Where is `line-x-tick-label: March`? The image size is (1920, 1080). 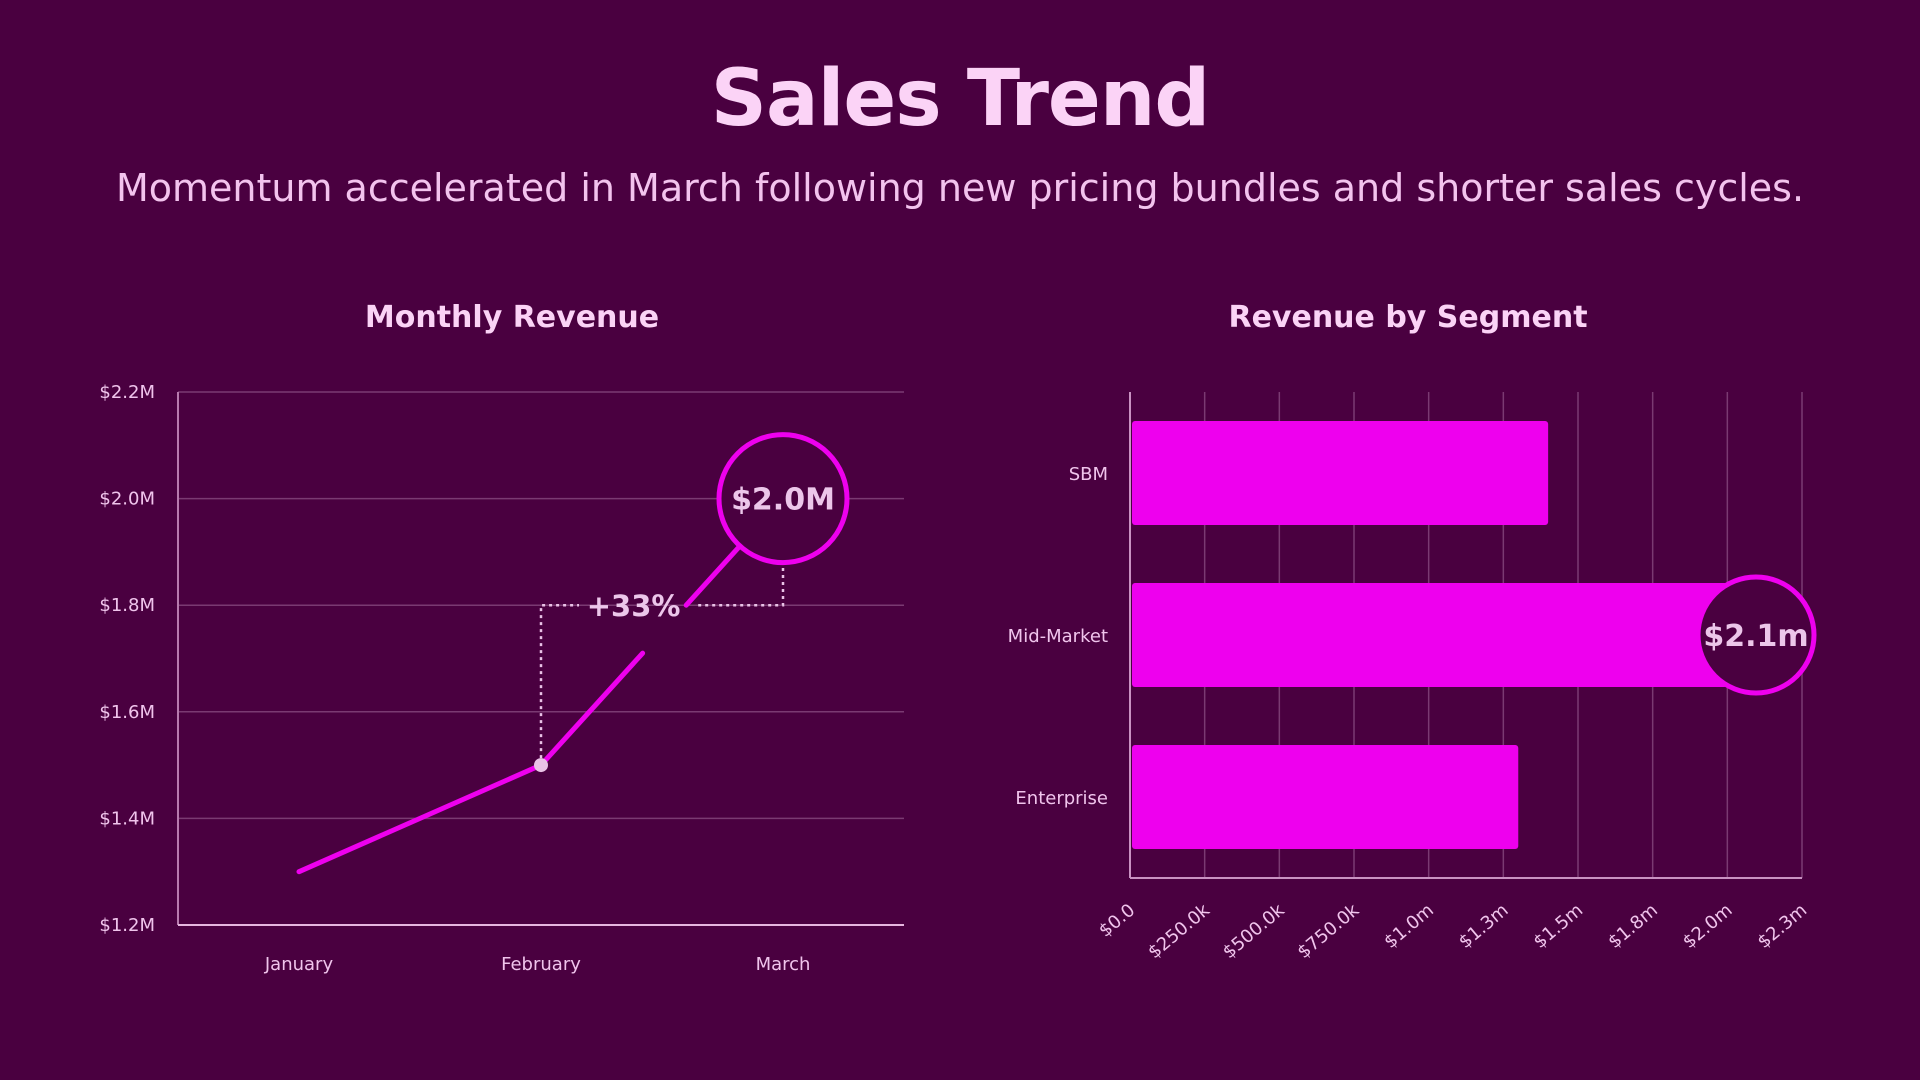
line-x-tick-label: March is located at coordinates (783, 964).